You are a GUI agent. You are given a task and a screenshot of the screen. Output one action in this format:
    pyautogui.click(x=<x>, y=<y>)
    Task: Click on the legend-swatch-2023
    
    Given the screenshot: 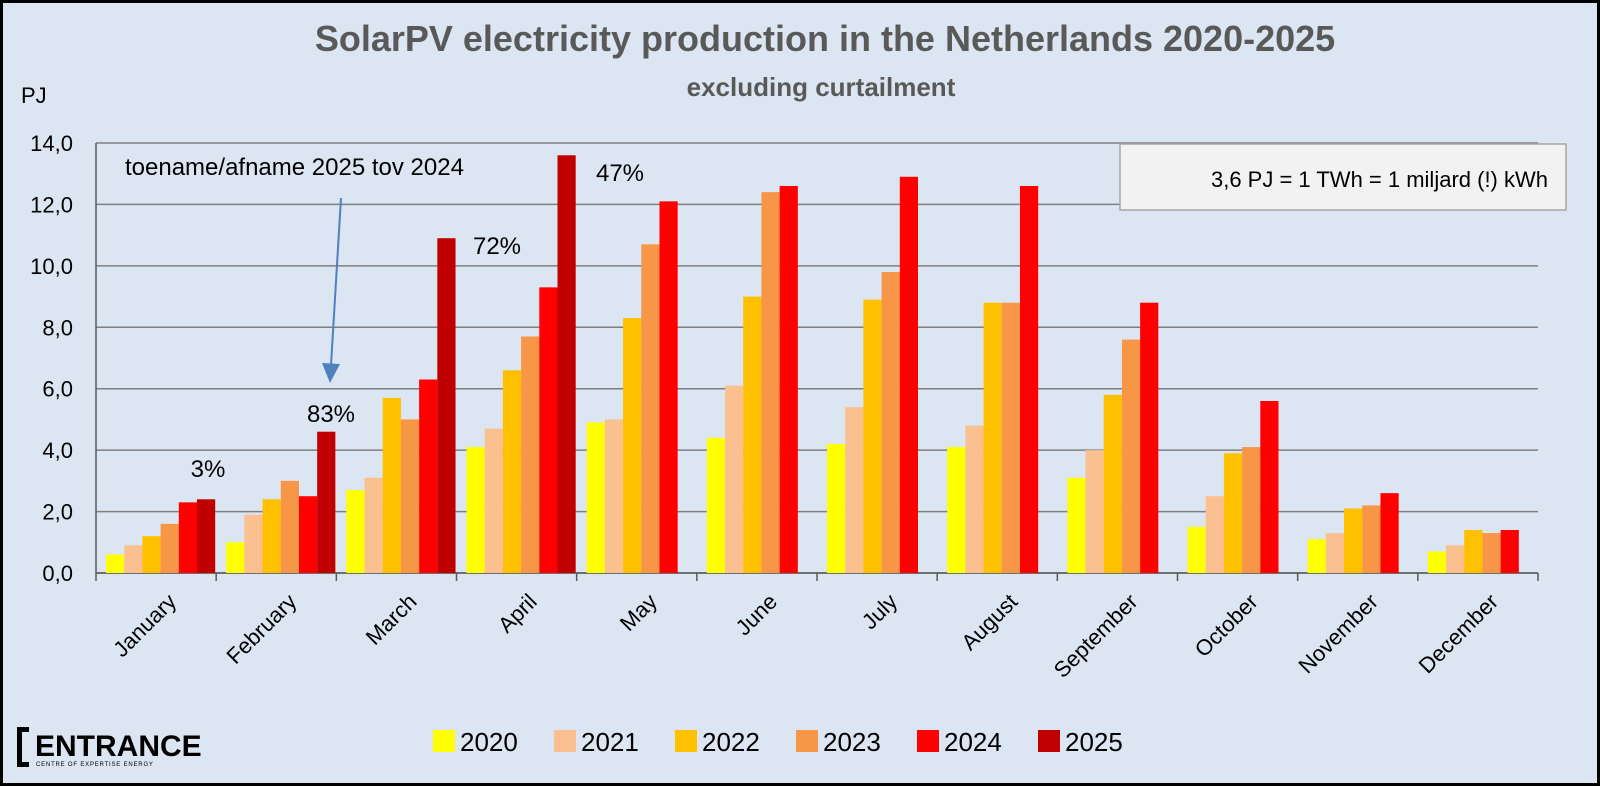 What is the action you would take?
    pyautogui.click(x=807, y=741)
    